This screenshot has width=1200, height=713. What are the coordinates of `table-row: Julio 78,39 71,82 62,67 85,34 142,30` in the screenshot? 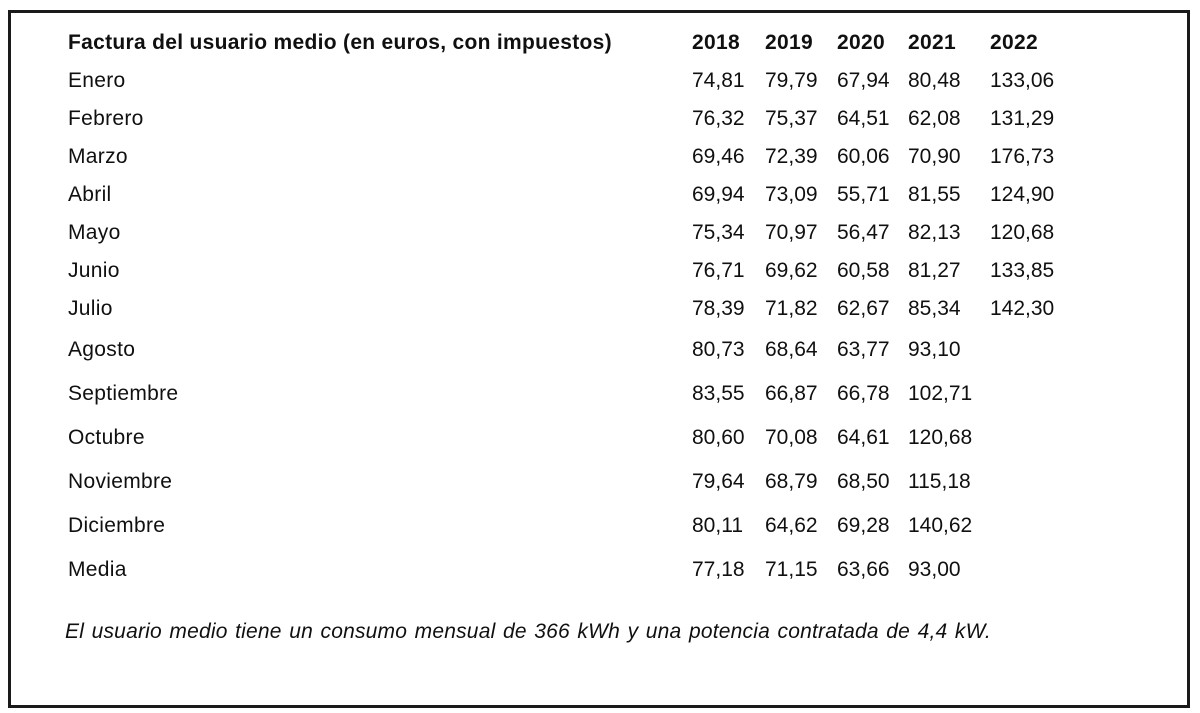 It's located at (594, 308).